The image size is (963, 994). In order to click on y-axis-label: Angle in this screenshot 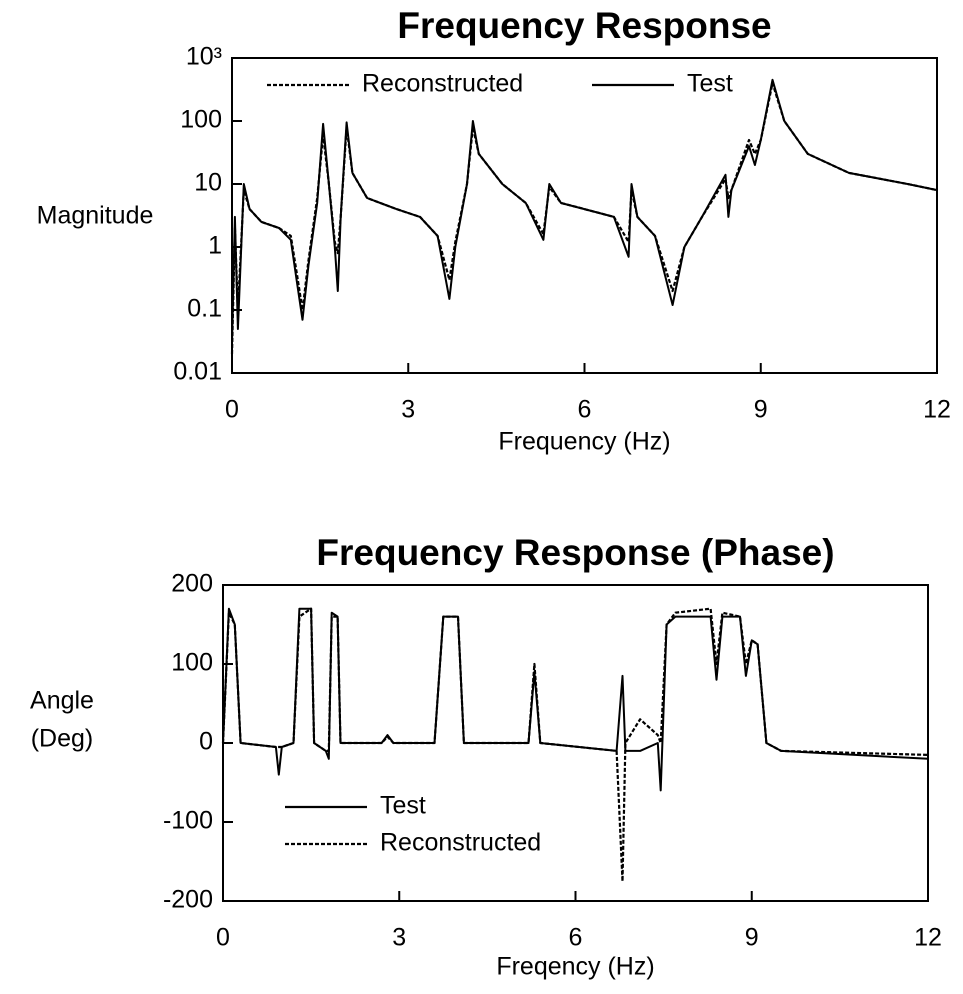, I will do `click(62, 701)`.